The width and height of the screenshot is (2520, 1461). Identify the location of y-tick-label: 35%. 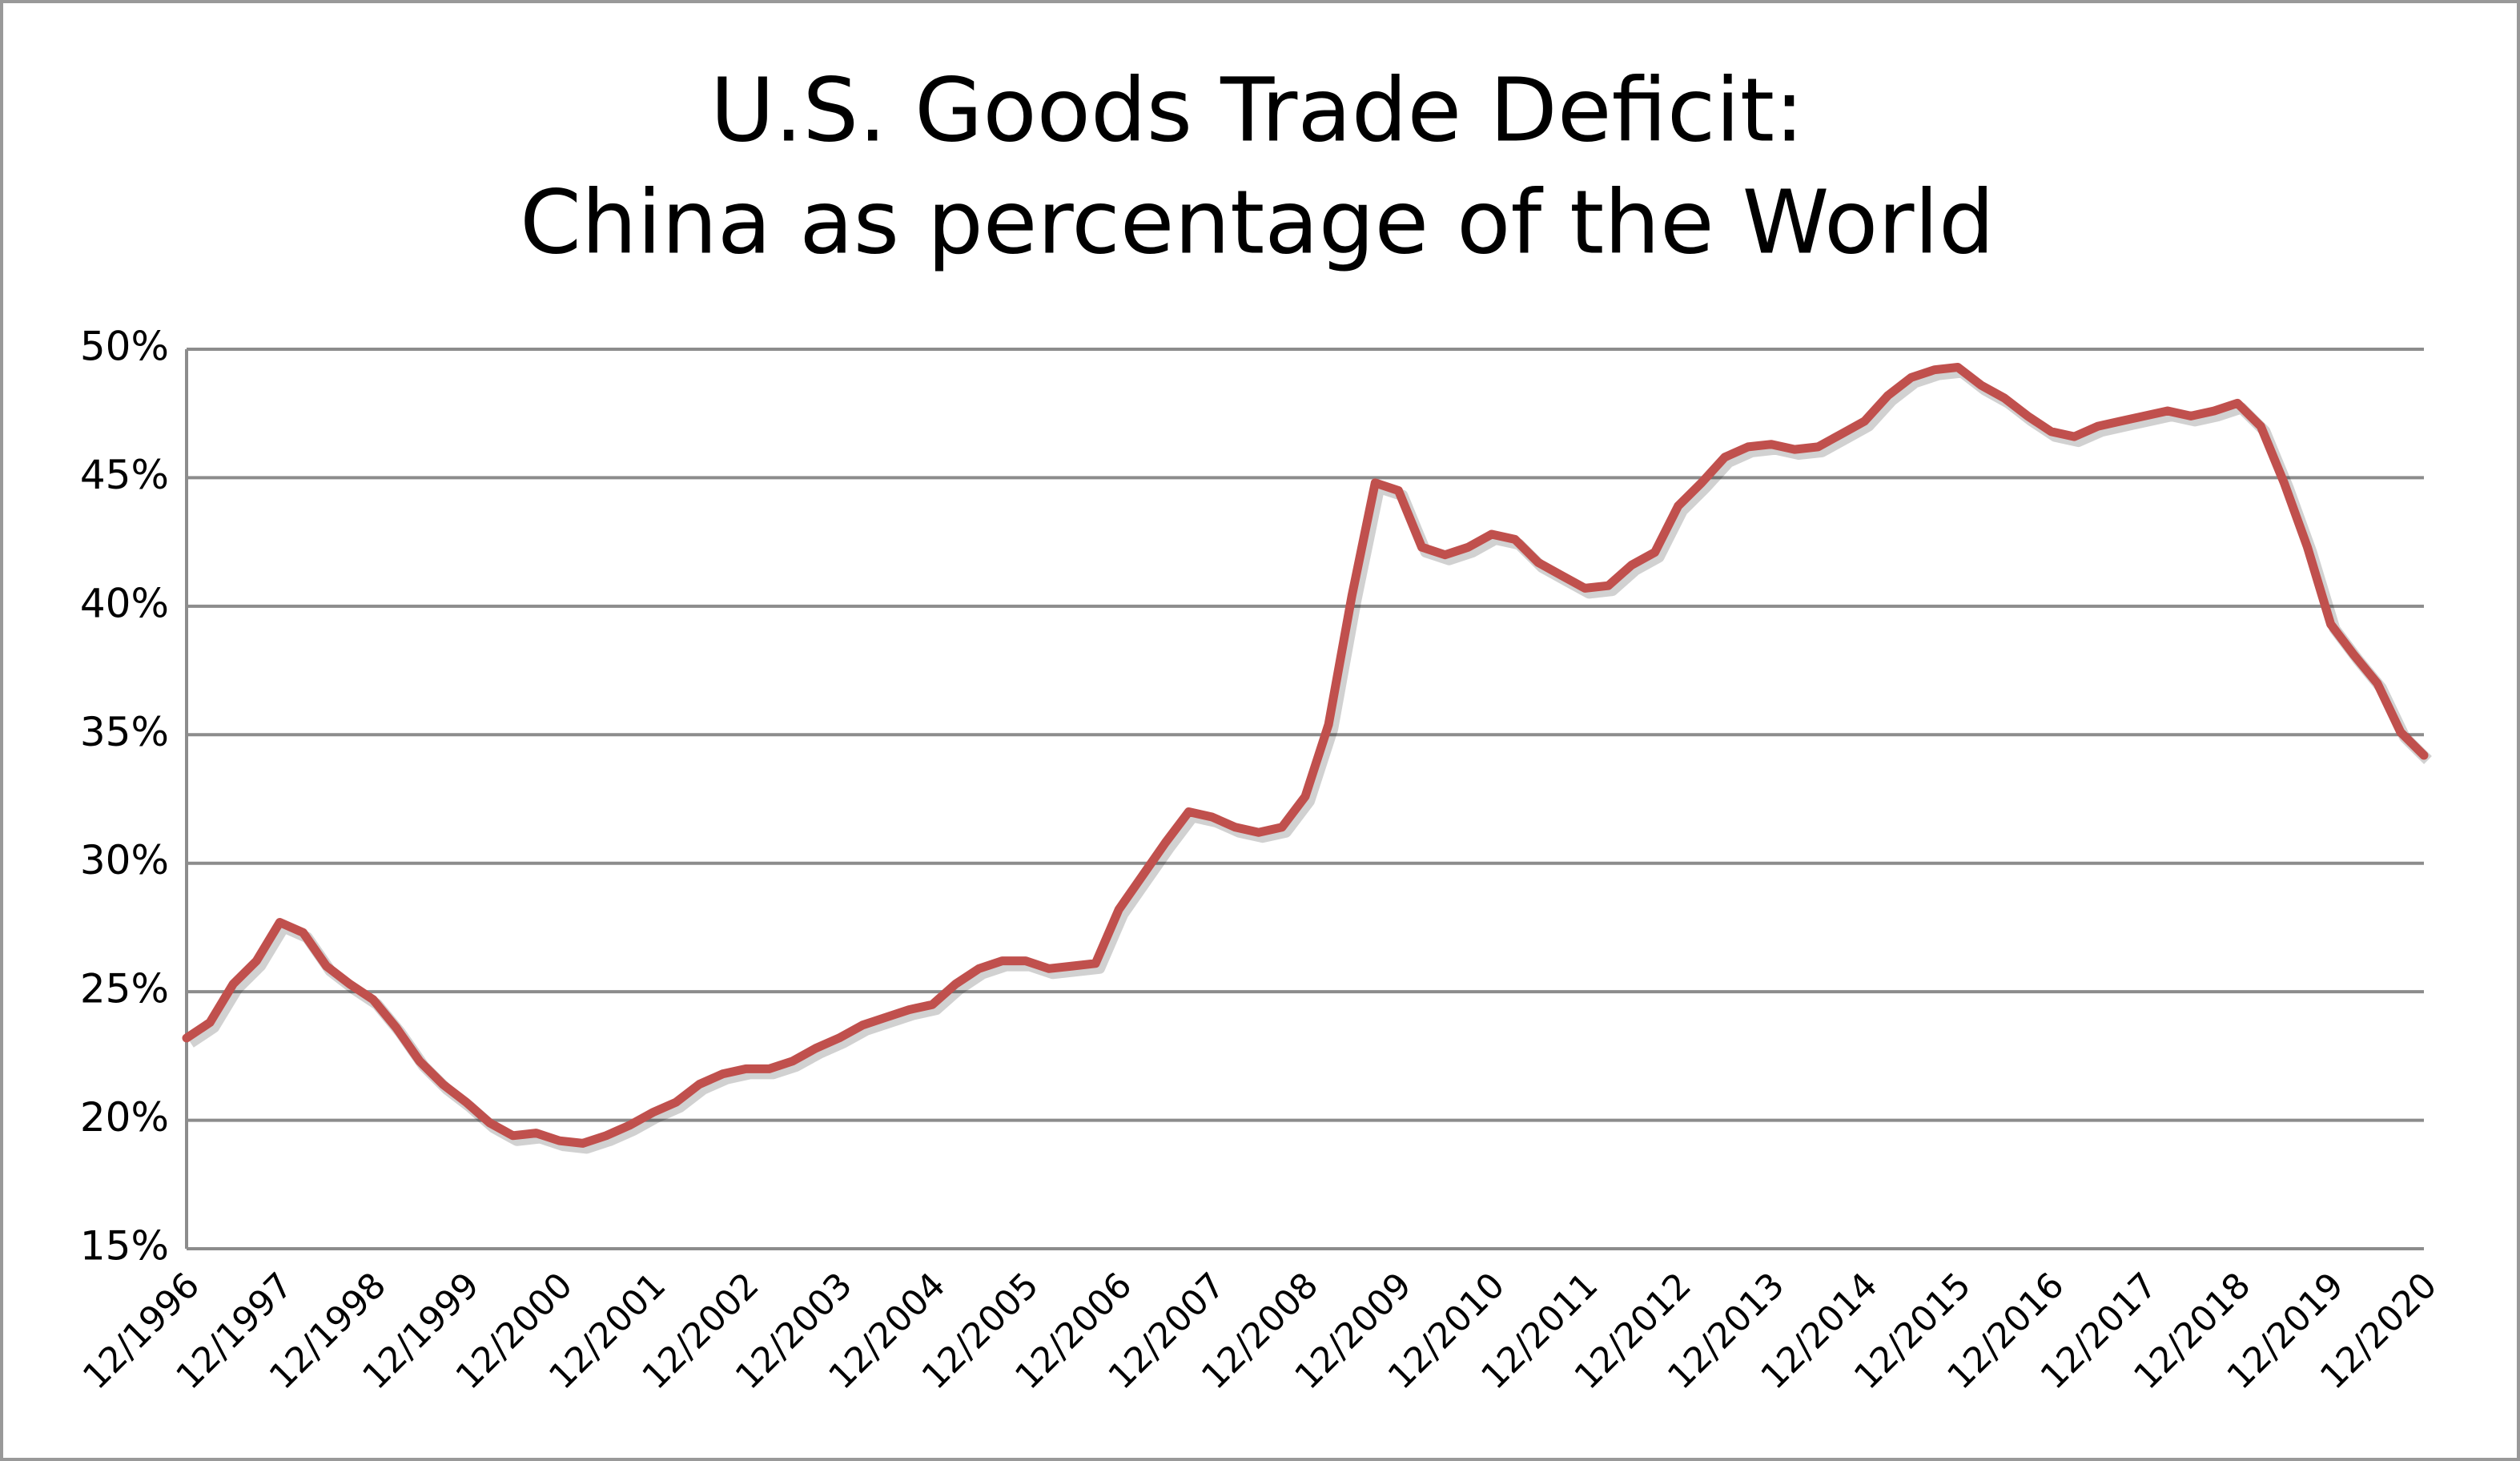
(124, 732).